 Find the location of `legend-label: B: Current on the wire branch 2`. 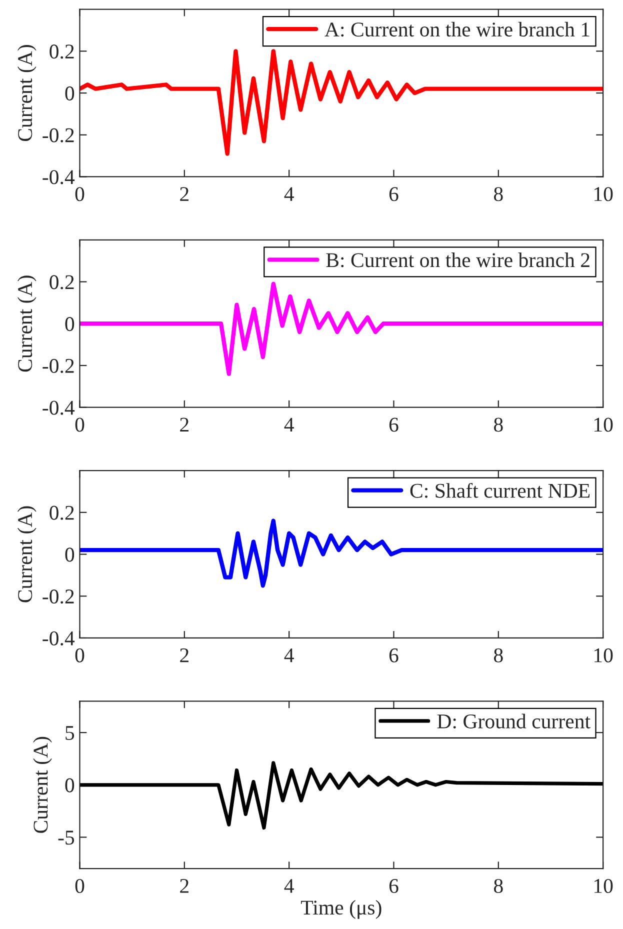

legend-label: B: Current on the wire branch 2 is located at coordinates (458, 260).